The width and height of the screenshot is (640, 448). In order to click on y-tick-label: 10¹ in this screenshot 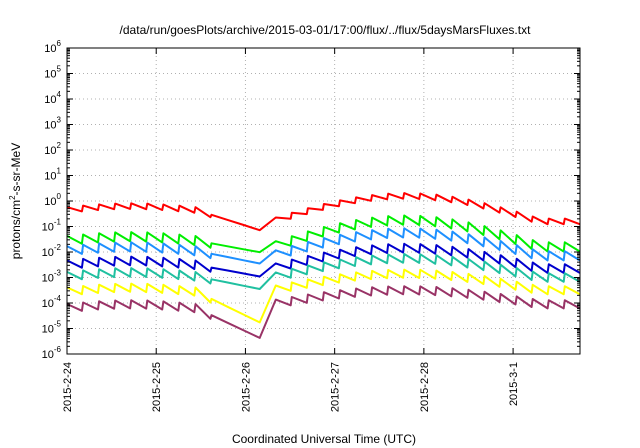, I will do `click(52, 175)`.